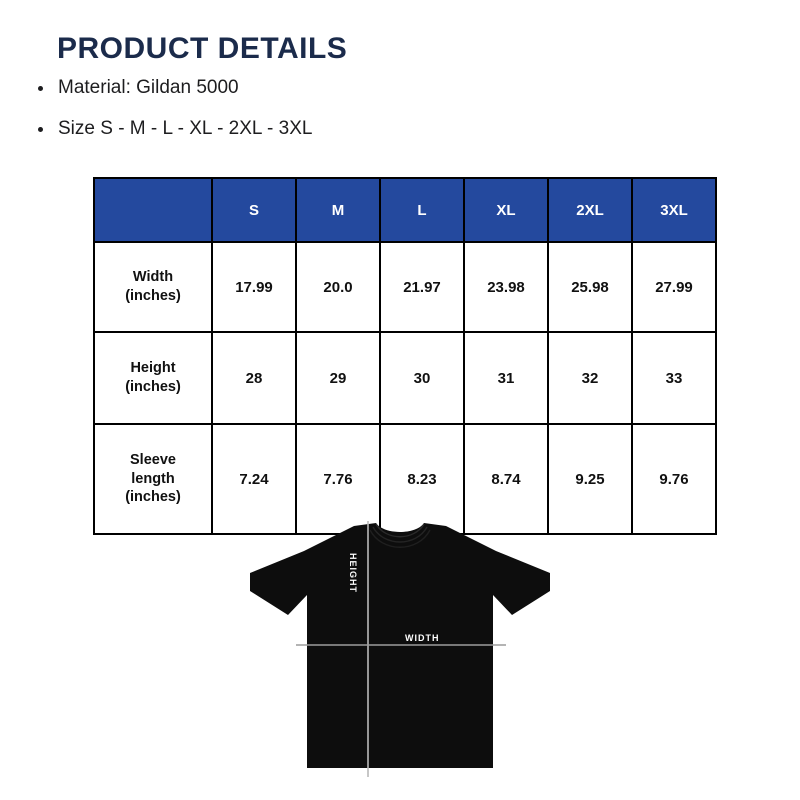  I want to click on row-label-line: Height, so click(153, 368).